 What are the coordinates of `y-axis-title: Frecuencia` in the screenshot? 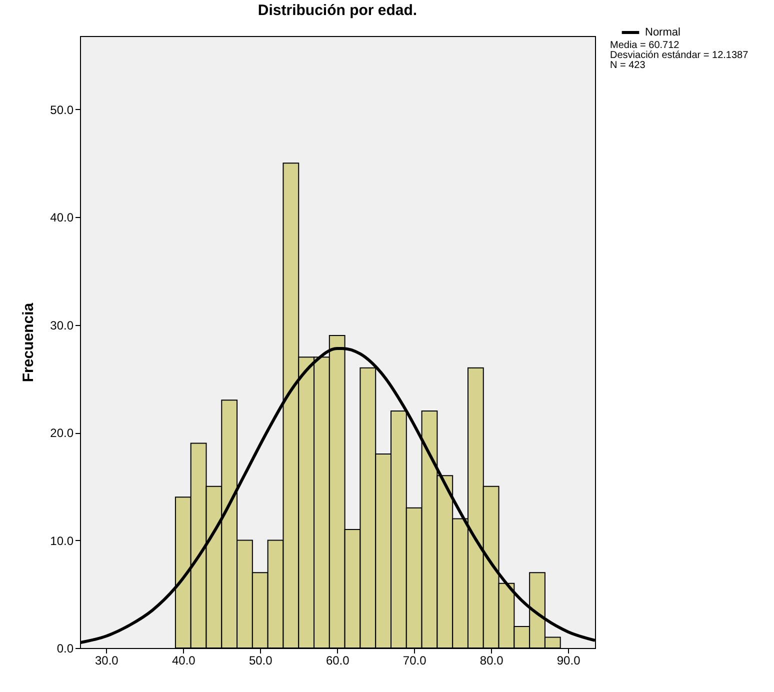 It's located at (29, 342).